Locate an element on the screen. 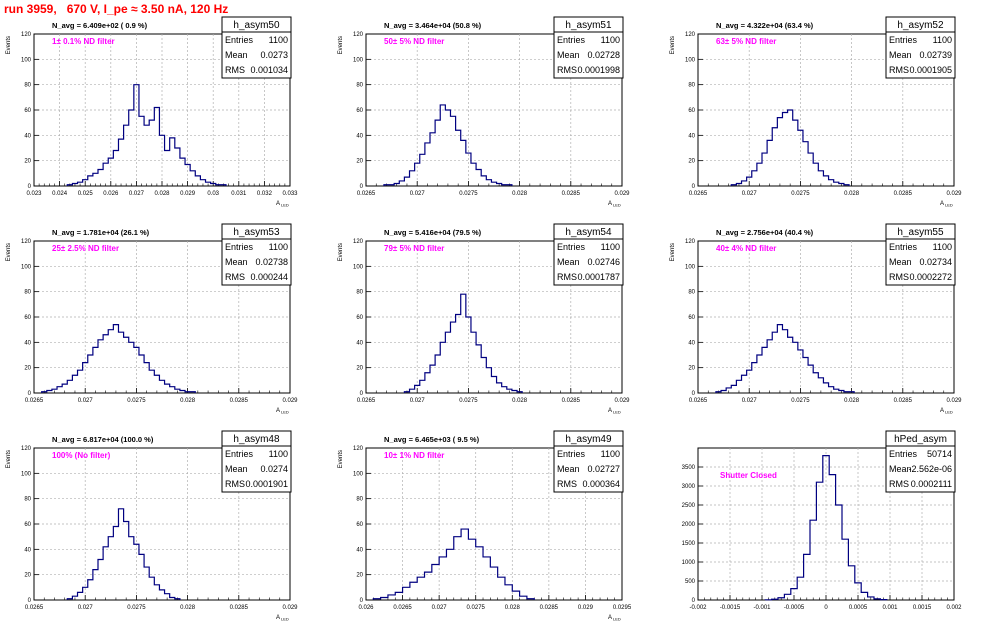 The height and width of the screenshot is (622, 996). y-tick-label: 1500 is located at coordinates (689, 544).